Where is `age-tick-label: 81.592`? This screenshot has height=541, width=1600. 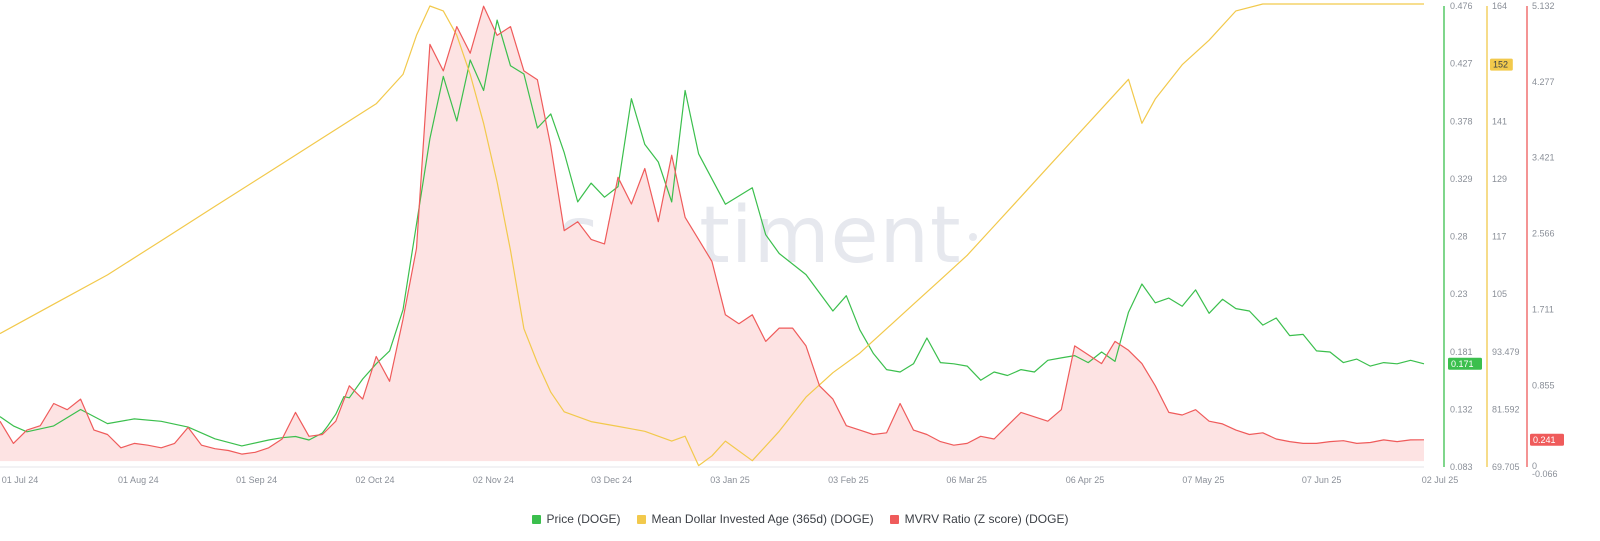
age-tick-label: 81.592 is located at coordinates (1506, 409).